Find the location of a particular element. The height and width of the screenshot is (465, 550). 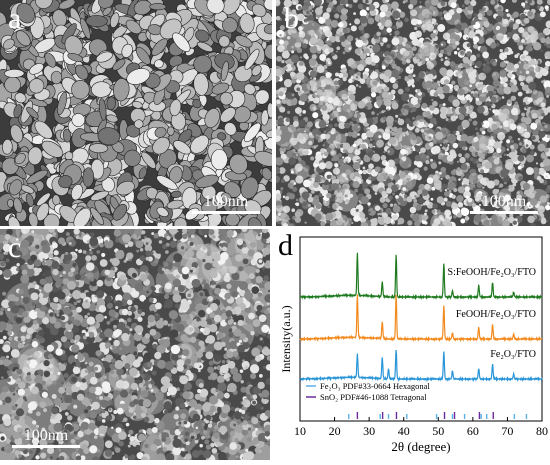

panel-label-b: b is located at coordinates (291, 19).